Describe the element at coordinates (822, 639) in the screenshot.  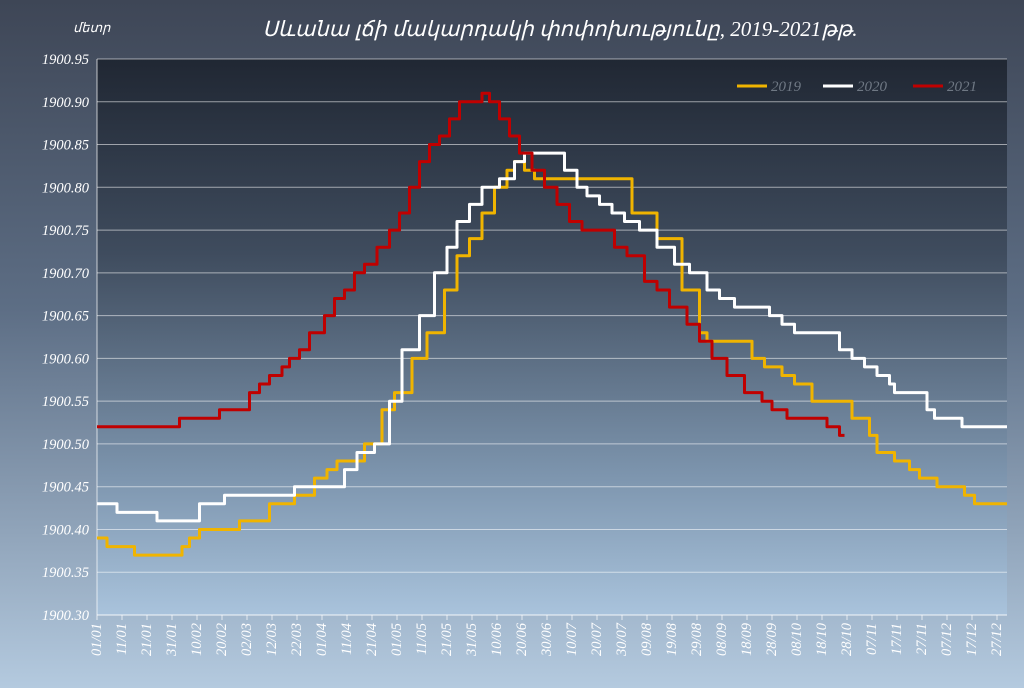
I see `x-tick-label: 18/10` at that location.